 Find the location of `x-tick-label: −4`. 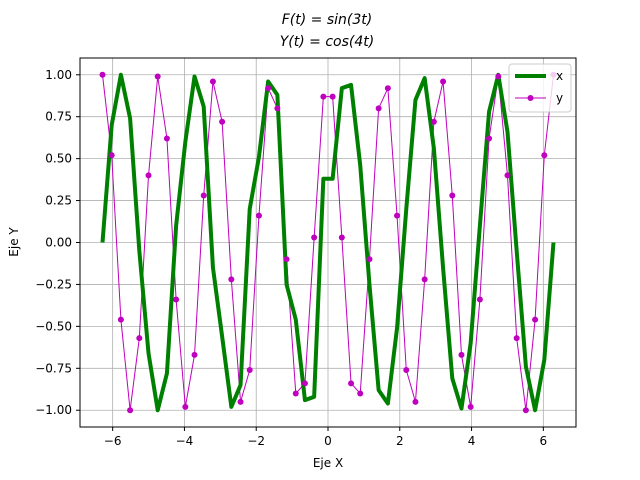

x-tick-label: −4 is located at coordinates (185, 441).